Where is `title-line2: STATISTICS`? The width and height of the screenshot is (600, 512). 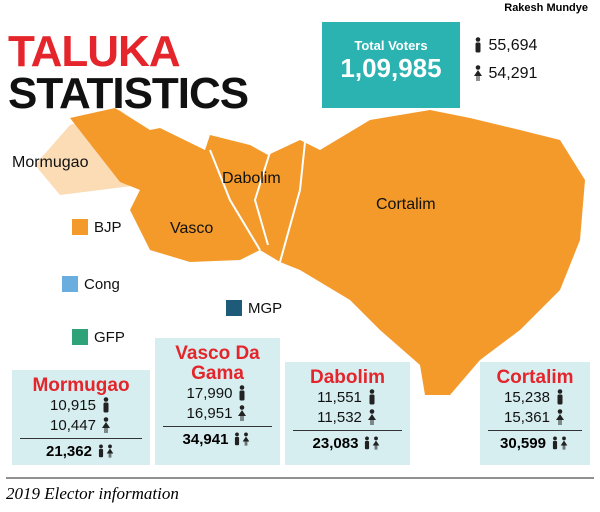
title-line2: STATISTICS is located at coordinates (128, 93).